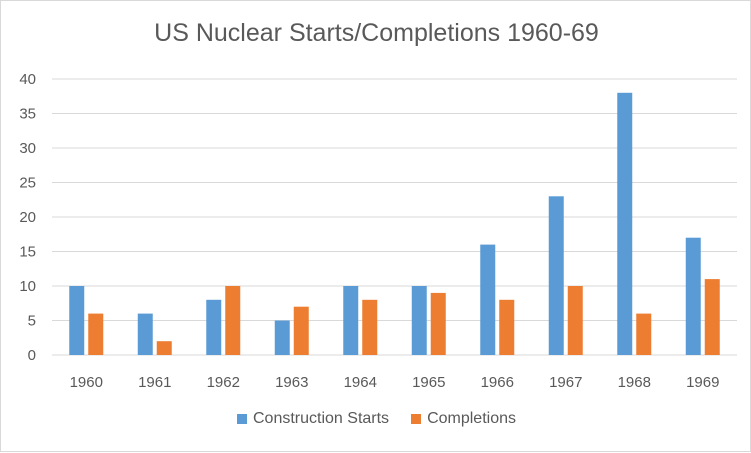 Image resolution: width=751 pixels, height=453 pixels. What do you see at coordinates (644, 334) in the screenshot?
I see `bar-completions-1968` at bounding box center [644, 334].